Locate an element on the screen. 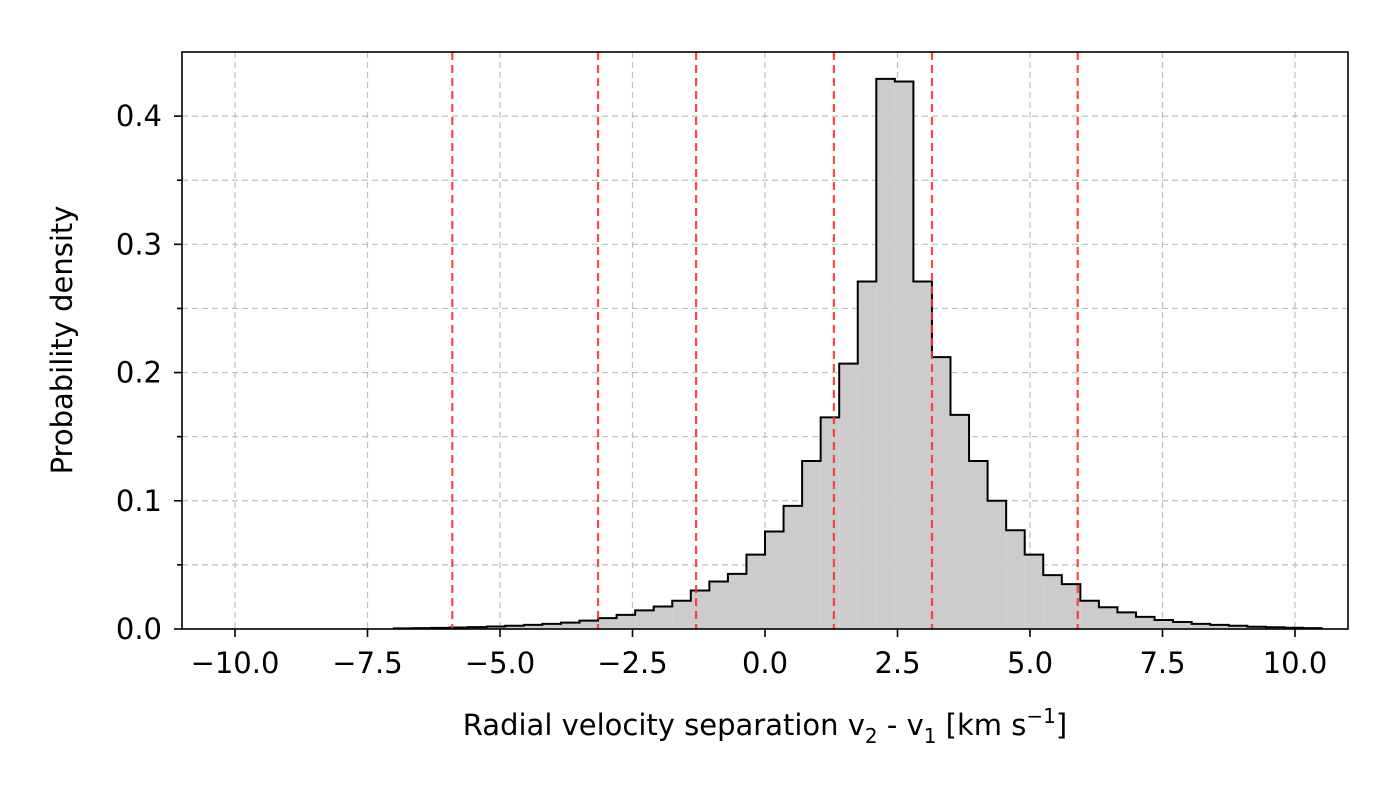 Image resolution: width=1400 pixels, height=800 pixels. x-label-unit-suffix: ] is located at coordinates (1061, 725).